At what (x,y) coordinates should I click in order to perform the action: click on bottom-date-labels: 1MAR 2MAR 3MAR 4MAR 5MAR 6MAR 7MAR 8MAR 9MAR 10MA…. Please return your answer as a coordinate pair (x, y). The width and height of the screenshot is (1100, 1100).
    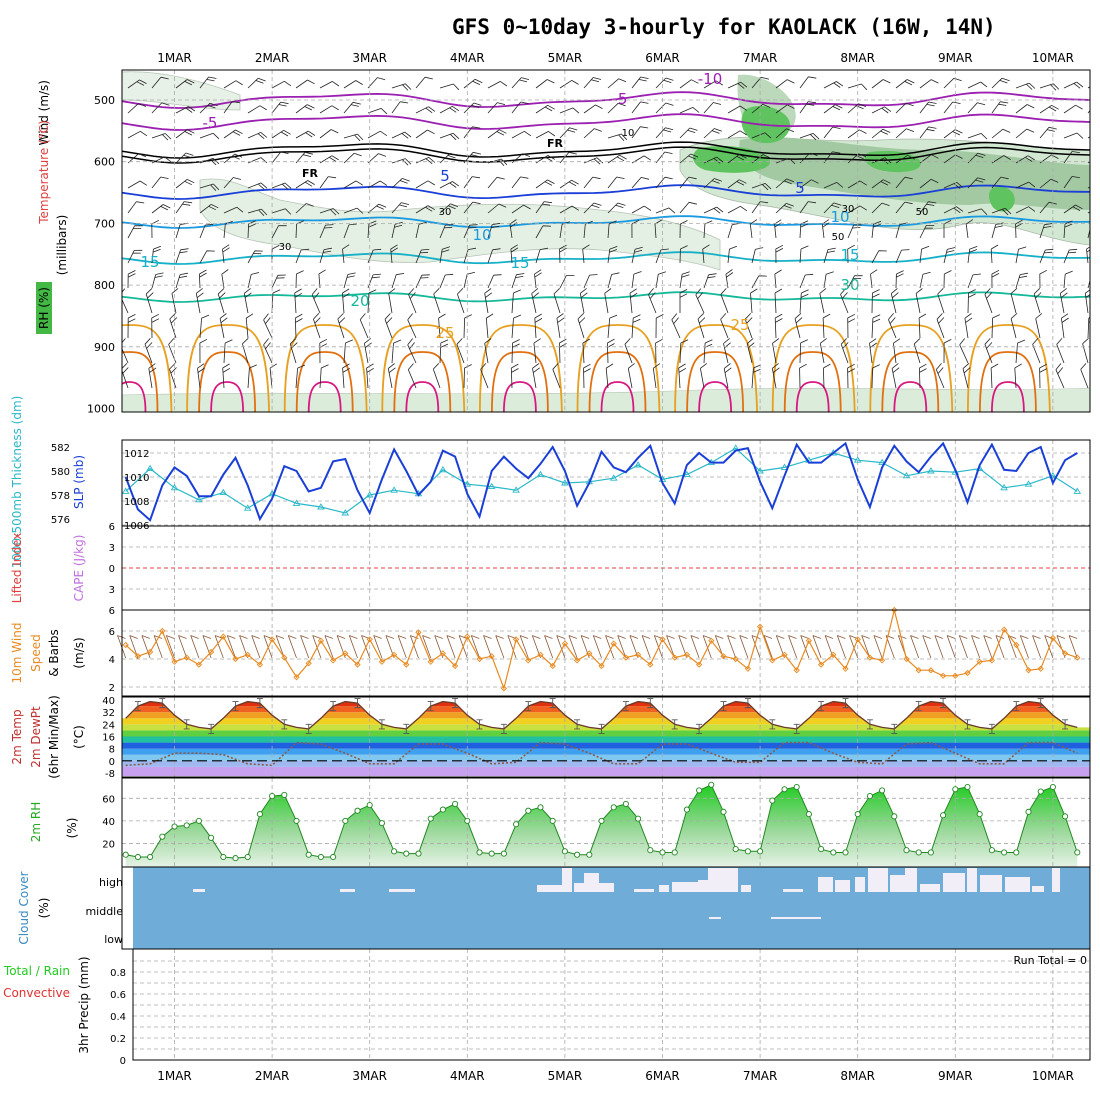
    Looking at the image, I should click on (615, 1076).